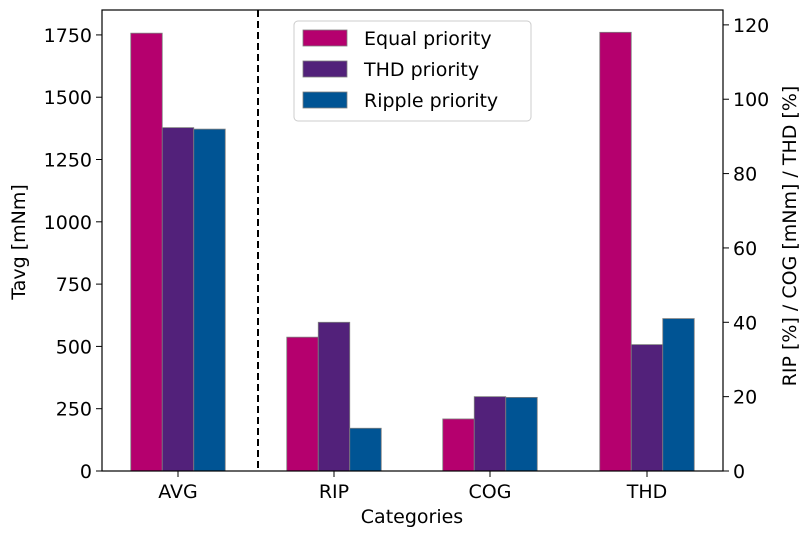 This screenshot has height=537, width=810. What do you see at coordinates (739, 472) in the screenshot?
I see `right-tick-label: 0` at bounding box center [739, 472].